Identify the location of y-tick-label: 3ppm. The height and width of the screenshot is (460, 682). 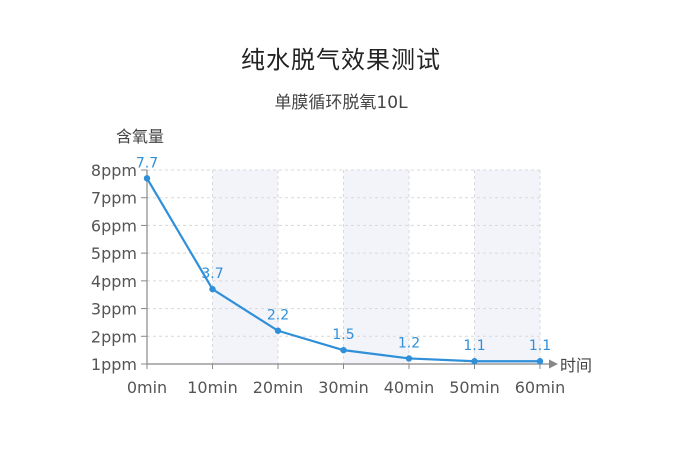
(114, 309).